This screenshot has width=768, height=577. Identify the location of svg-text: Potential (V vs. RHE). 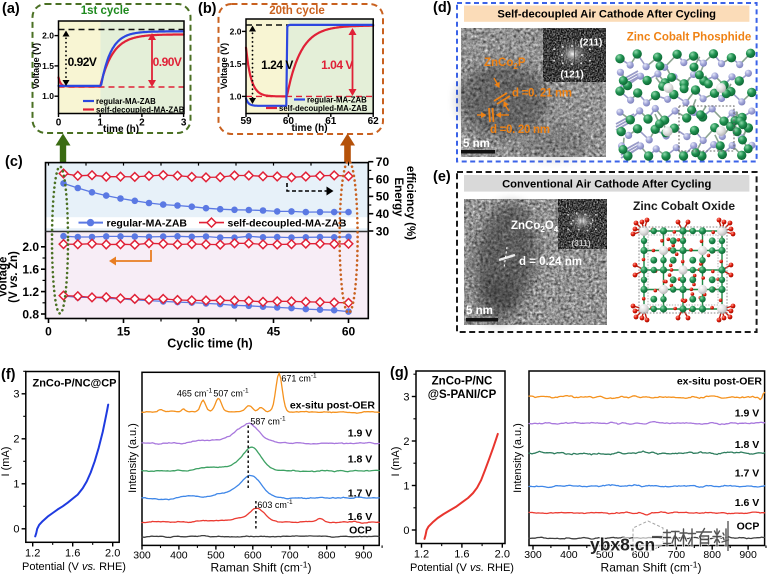
(74, 567).